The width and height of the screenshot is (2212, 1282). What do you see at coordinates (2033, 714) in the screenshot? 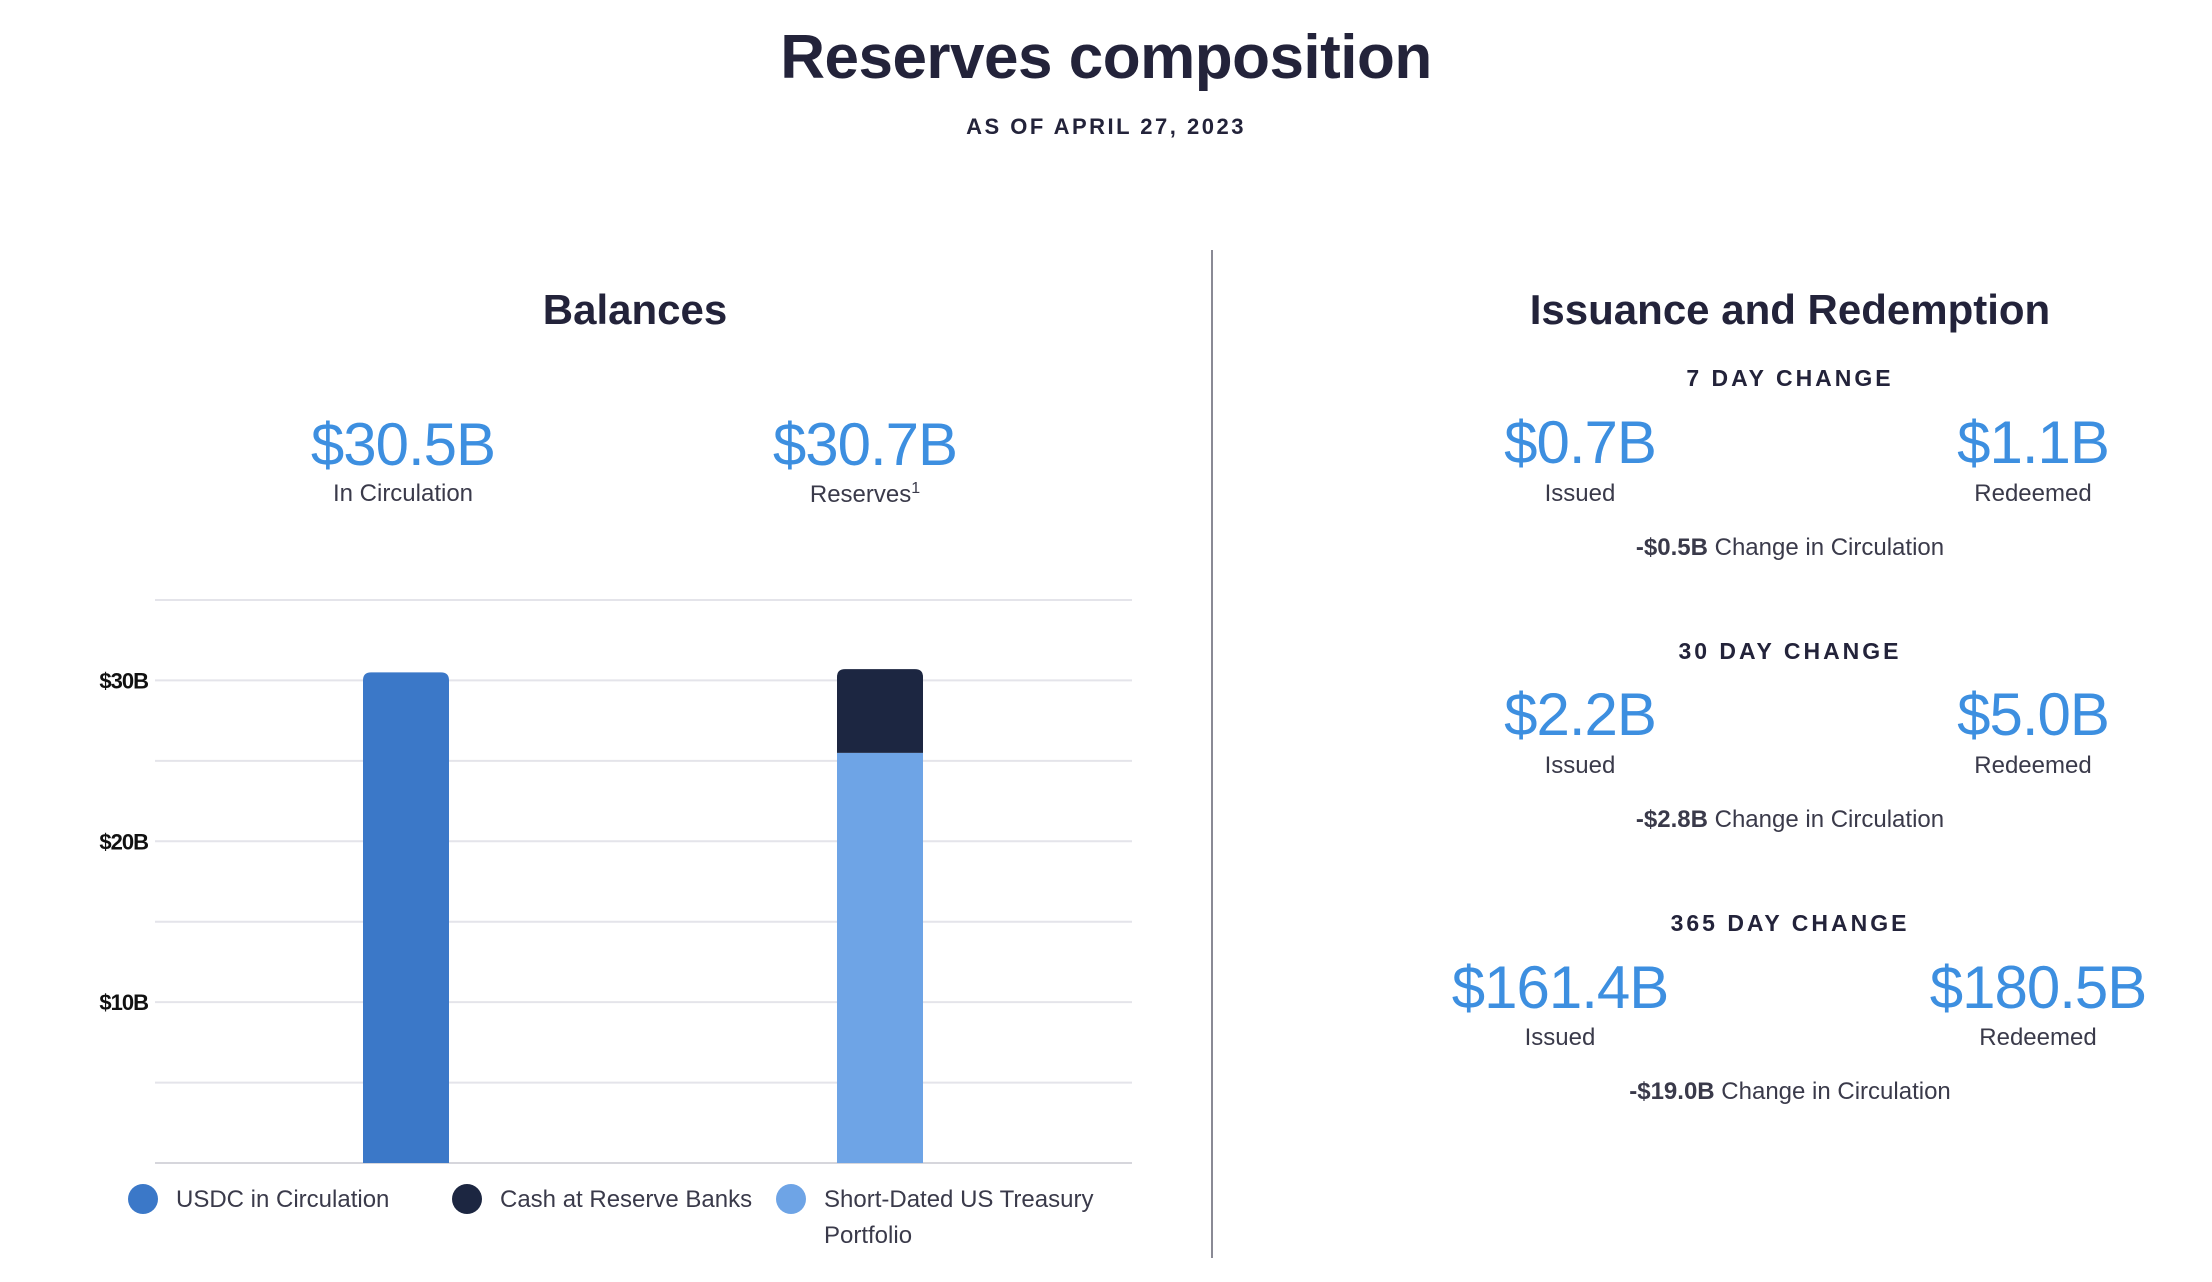
I see `redeemed-value-30-day: $5.0B` at bounding box center [2033, 714].